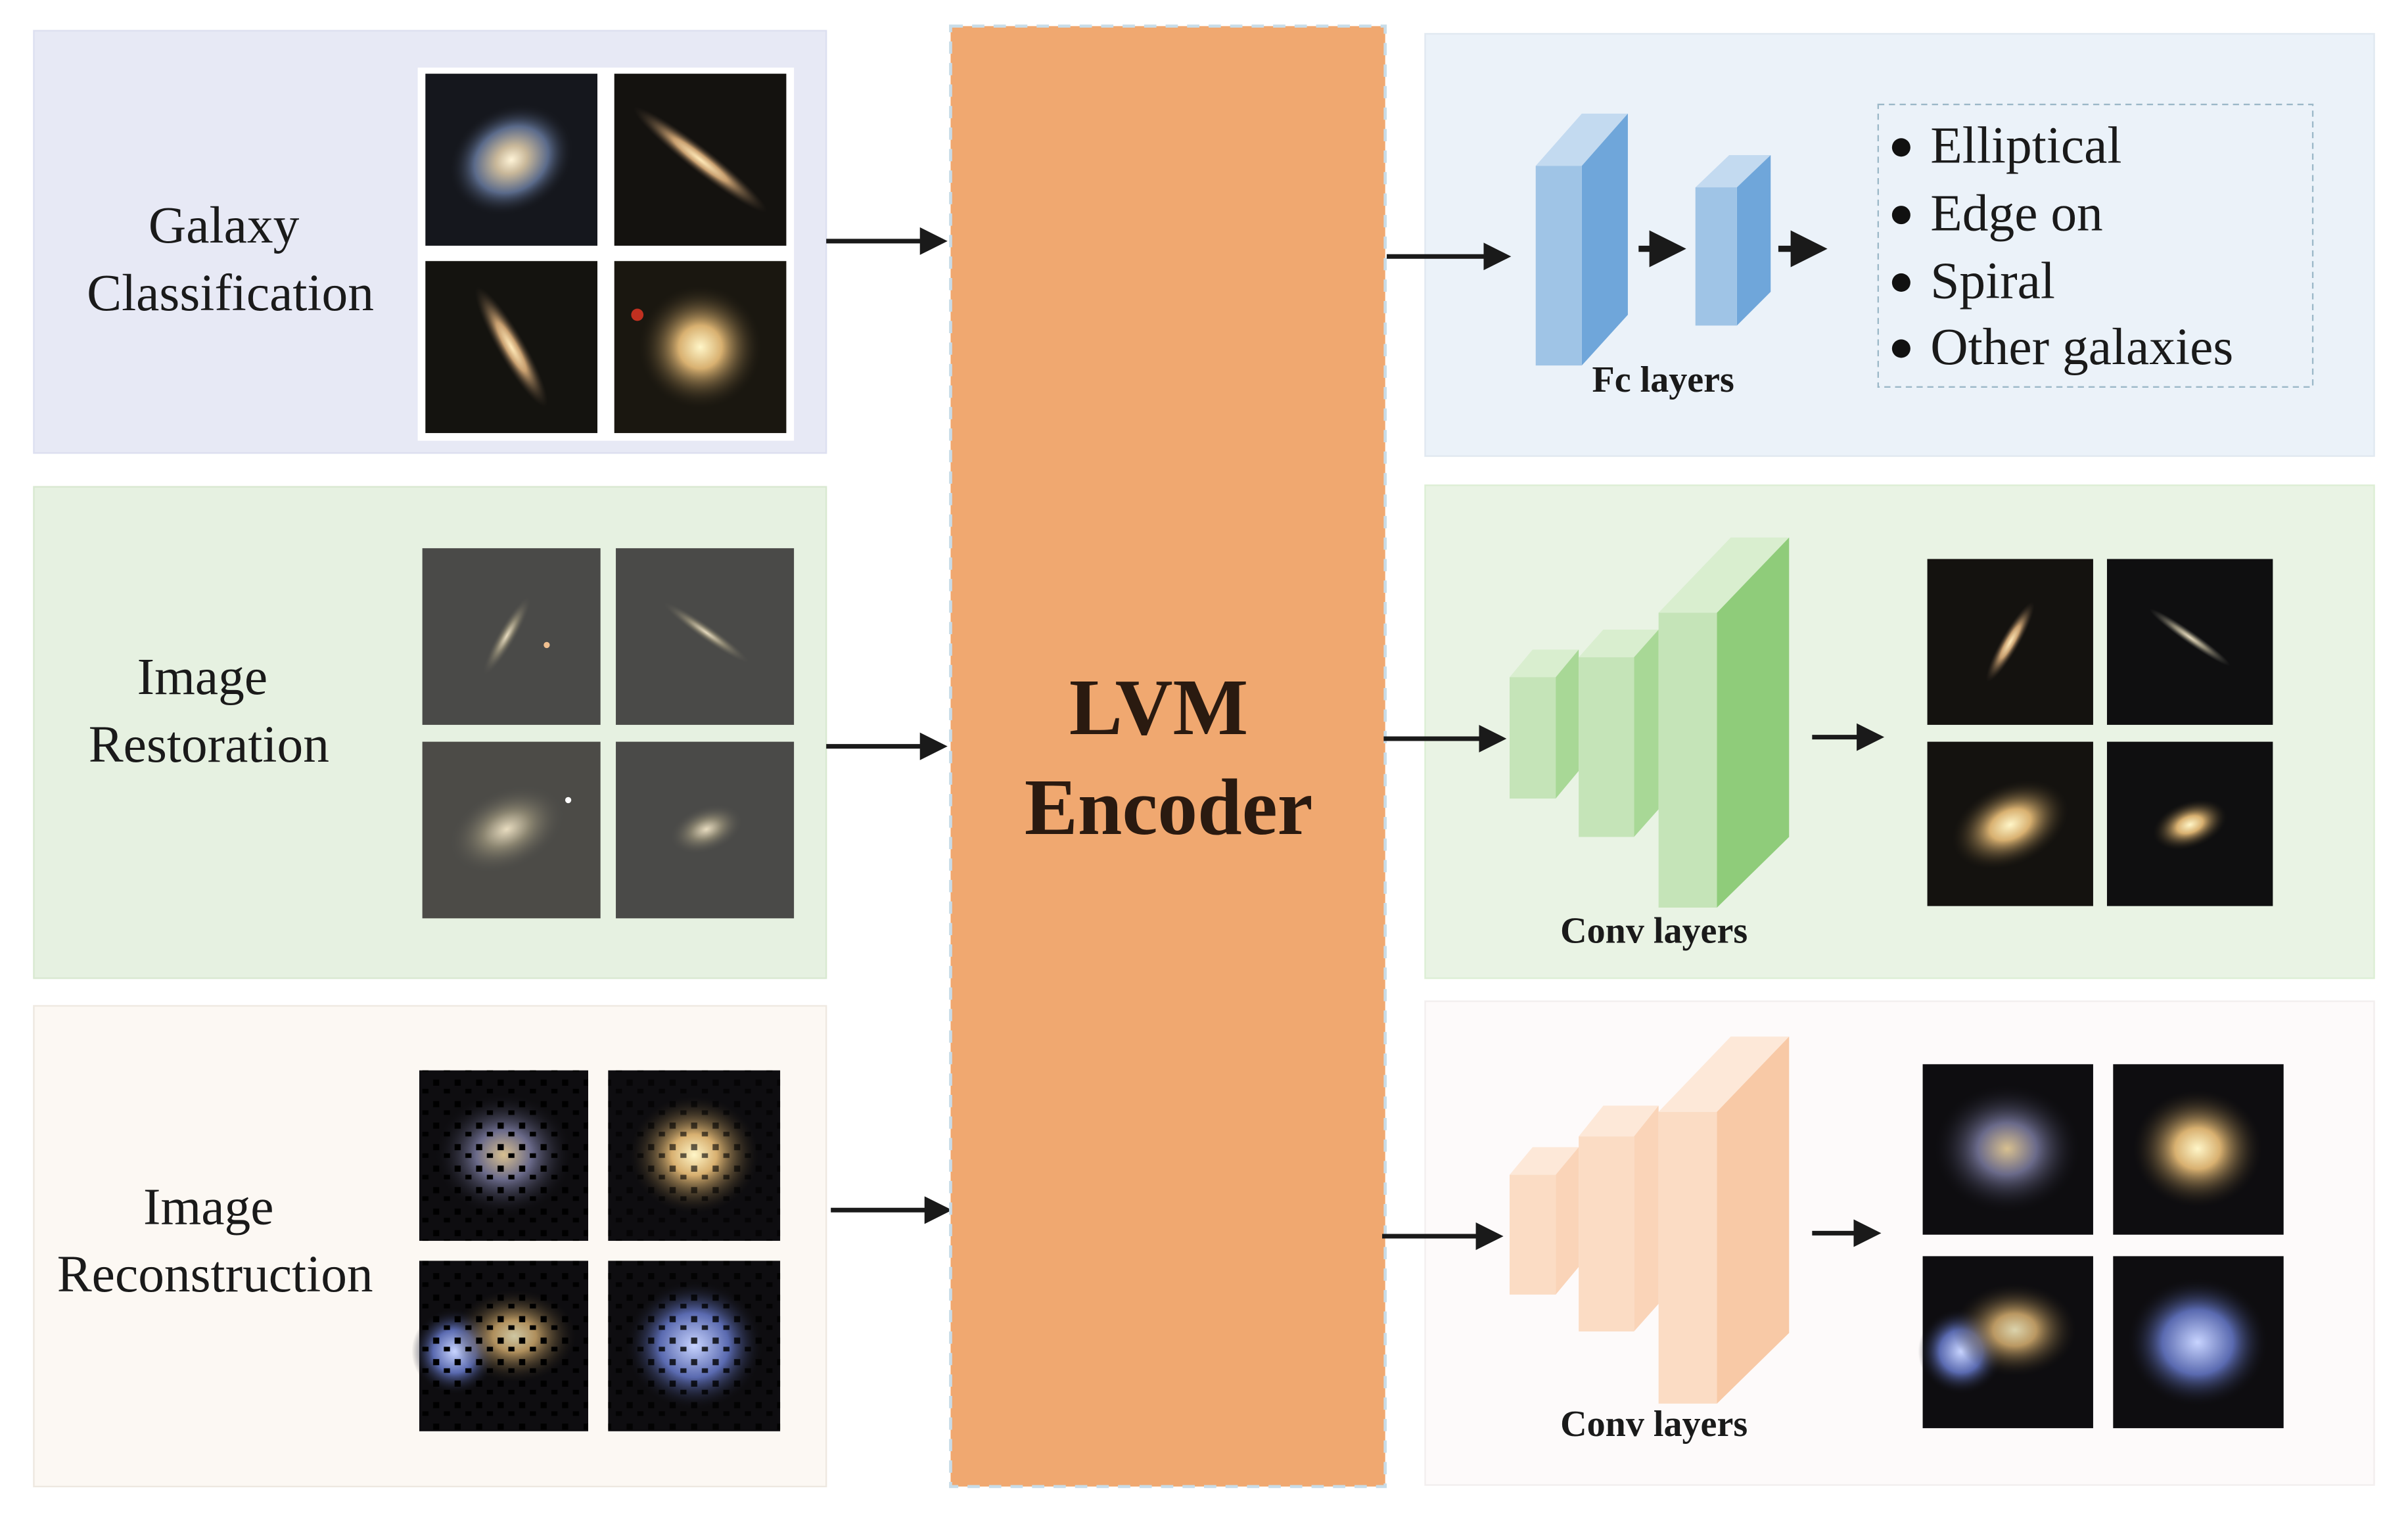  Describe the element at coordinates (2062, 246) in the screenshot. I see `class-list: Elliptical Edge on Spiral Other galaxies` at that location.